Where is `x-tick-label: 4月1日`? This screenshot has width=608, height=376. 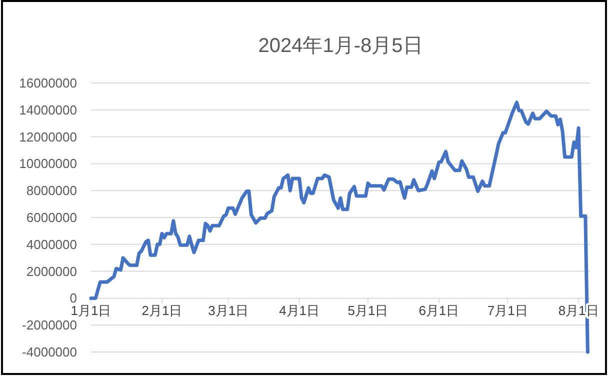 x-tick-label: 4月1日 is located at coordinates (299, 310).